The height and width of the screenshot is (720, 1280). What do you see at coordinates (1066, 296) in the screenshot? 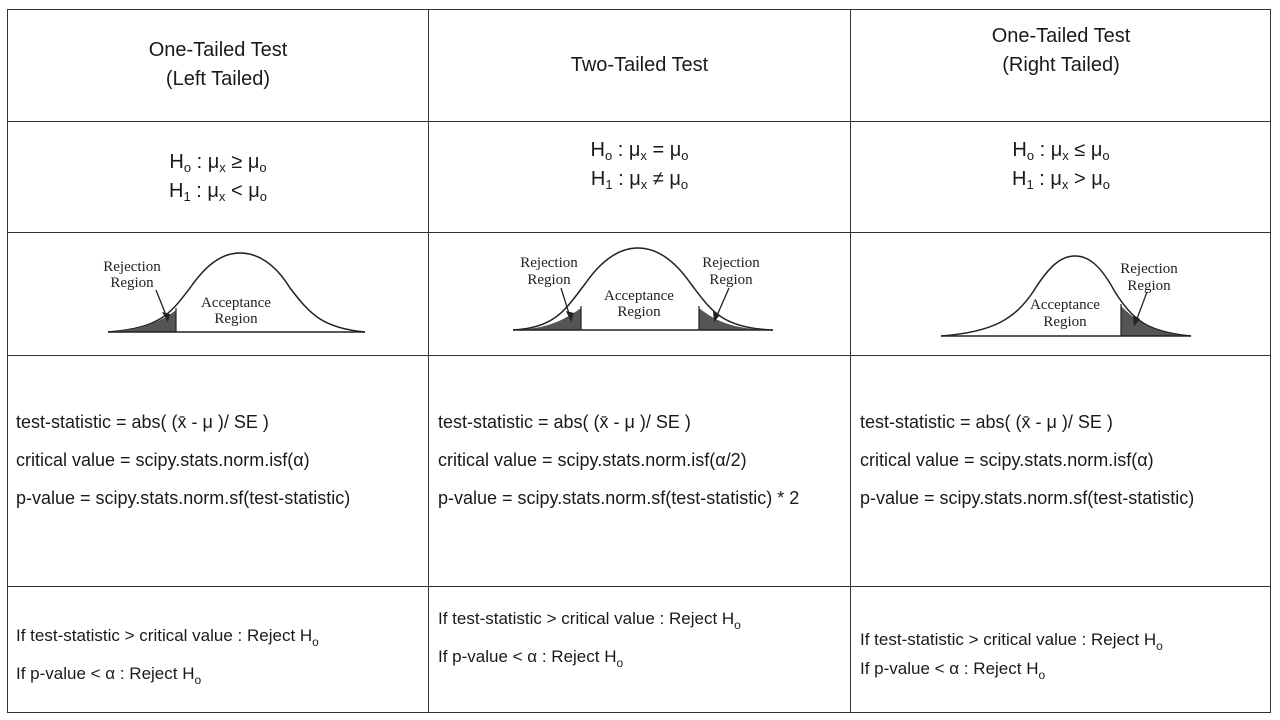
I see `right-tailed-distribution-diagram: Rejection Region Acceptance Region` at bounding box center [1066, 296].